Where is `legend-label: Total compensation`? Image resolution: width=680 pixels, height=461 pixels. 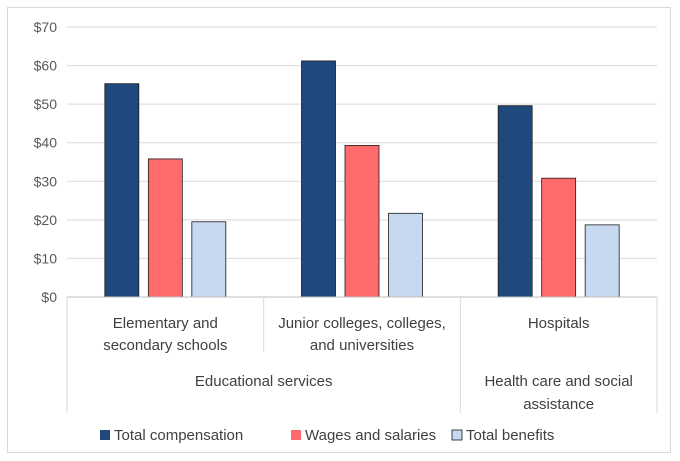
legend-label: Total compensation is located at coordinates (178, 435).